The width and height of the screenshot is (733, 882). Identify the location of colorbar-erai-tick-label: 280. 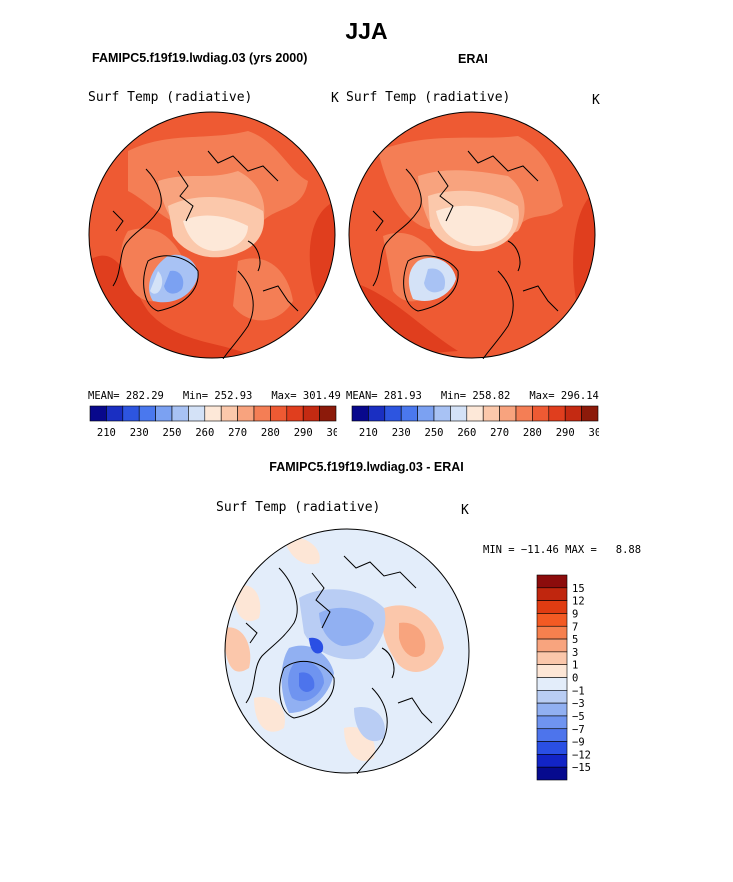
(532, 433).